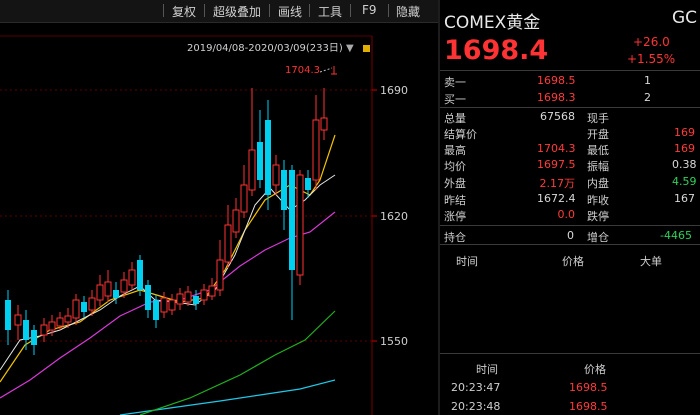 The width and height of the screenshot is (700, 415). What do you see at coordinates (651, 261) in the screenshot?
I see `big-orders-col-type: 大单` at bounding box center [651, 261].